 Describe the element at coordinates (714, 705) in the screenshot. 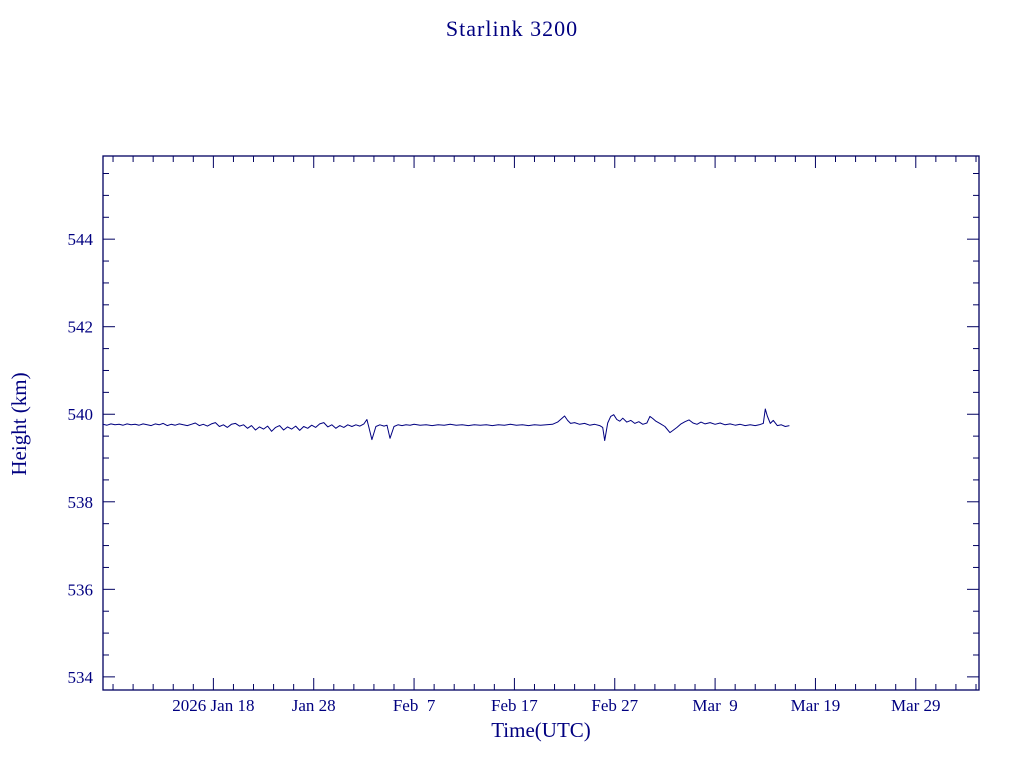

I see `x-tick-label: Mar 9` at that location.